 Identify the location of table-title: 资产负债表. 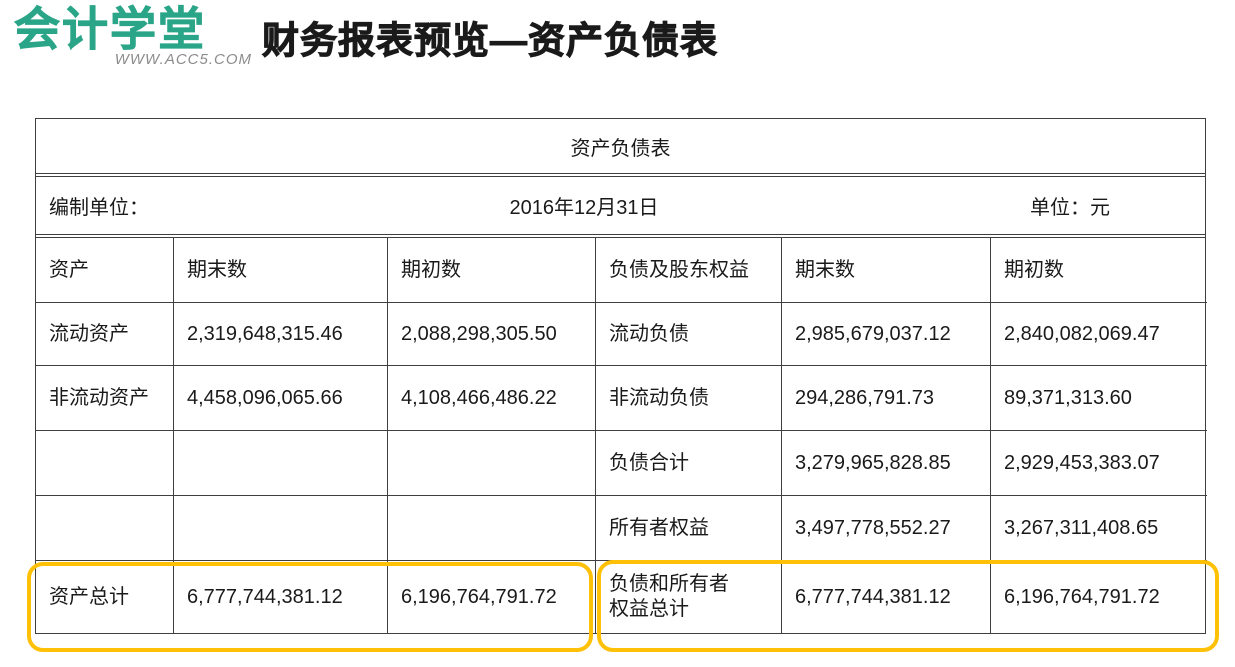
(620, 148).